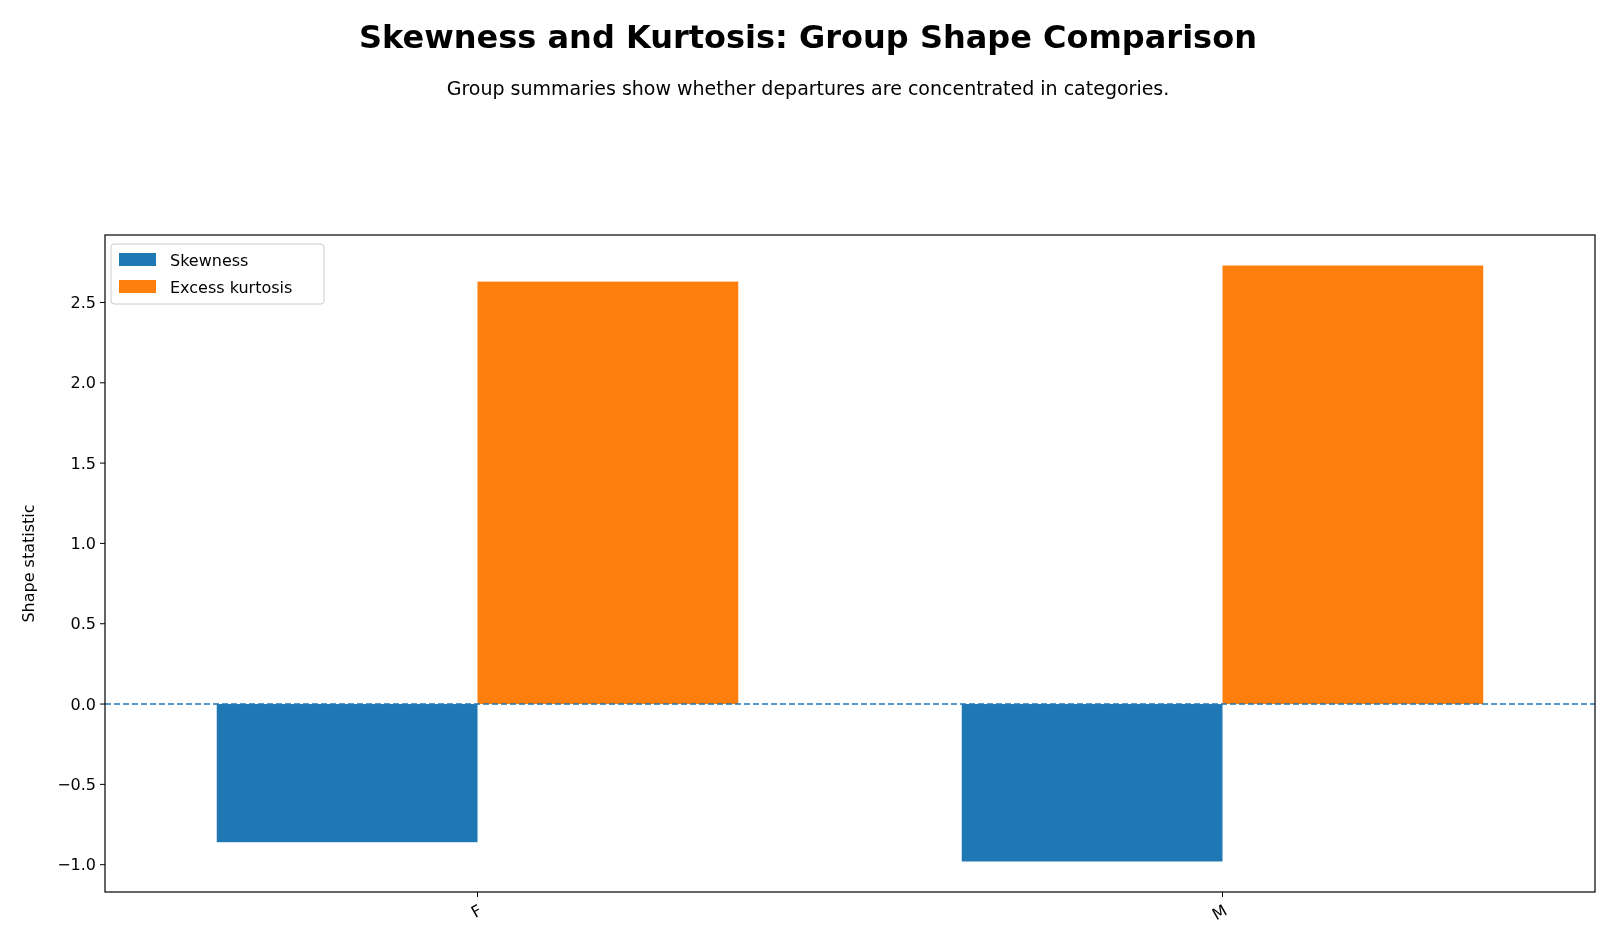 The image size is (1600, 933). I want to click on chart-title: Skewness and Kurtosis: Group Shape Comparison, so click(808, 37).